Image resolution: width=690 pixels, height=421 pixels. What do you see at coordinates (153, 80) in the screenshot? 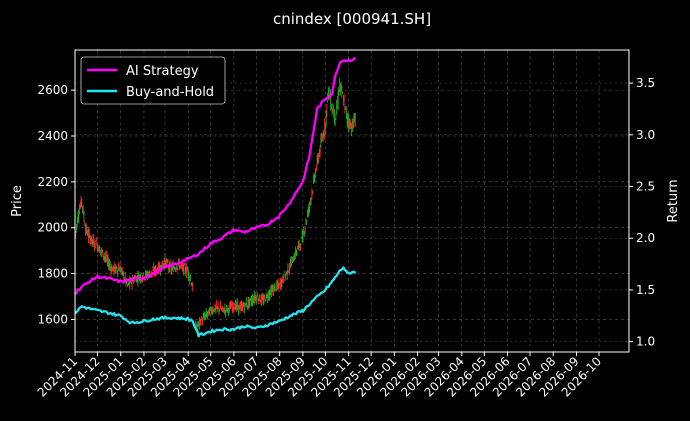
I see `legend: AI Strategy Buy-and-Hold` at bounding box center [153, 80].